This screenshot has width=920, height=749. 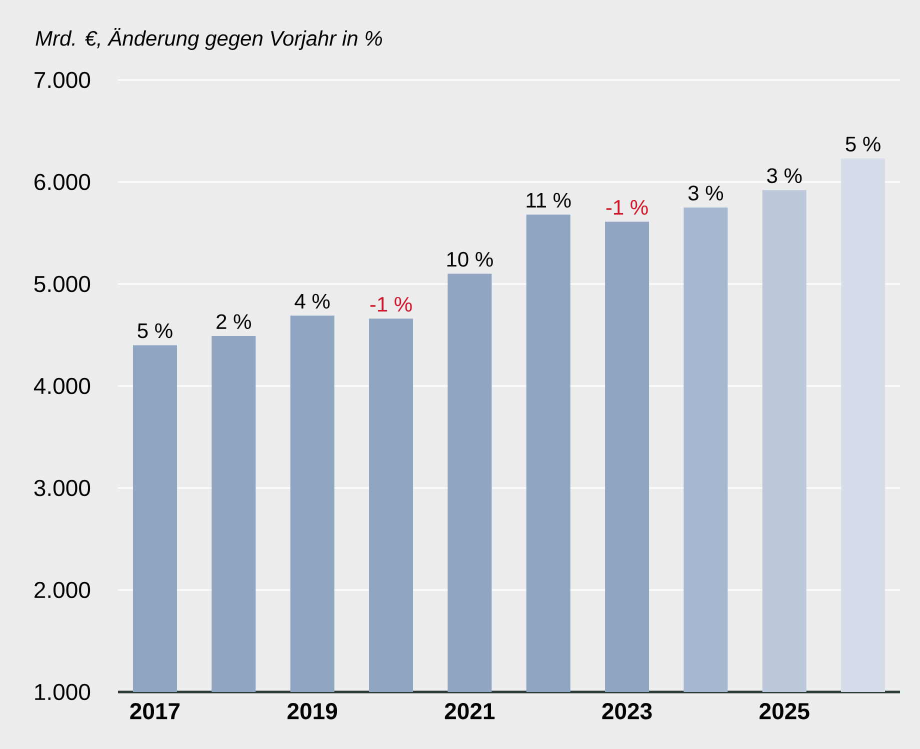 What do you see at coordinates (785, 711) in the screenshot?
I see `x-tick-label: 2025` at bounding box center [785, 711].